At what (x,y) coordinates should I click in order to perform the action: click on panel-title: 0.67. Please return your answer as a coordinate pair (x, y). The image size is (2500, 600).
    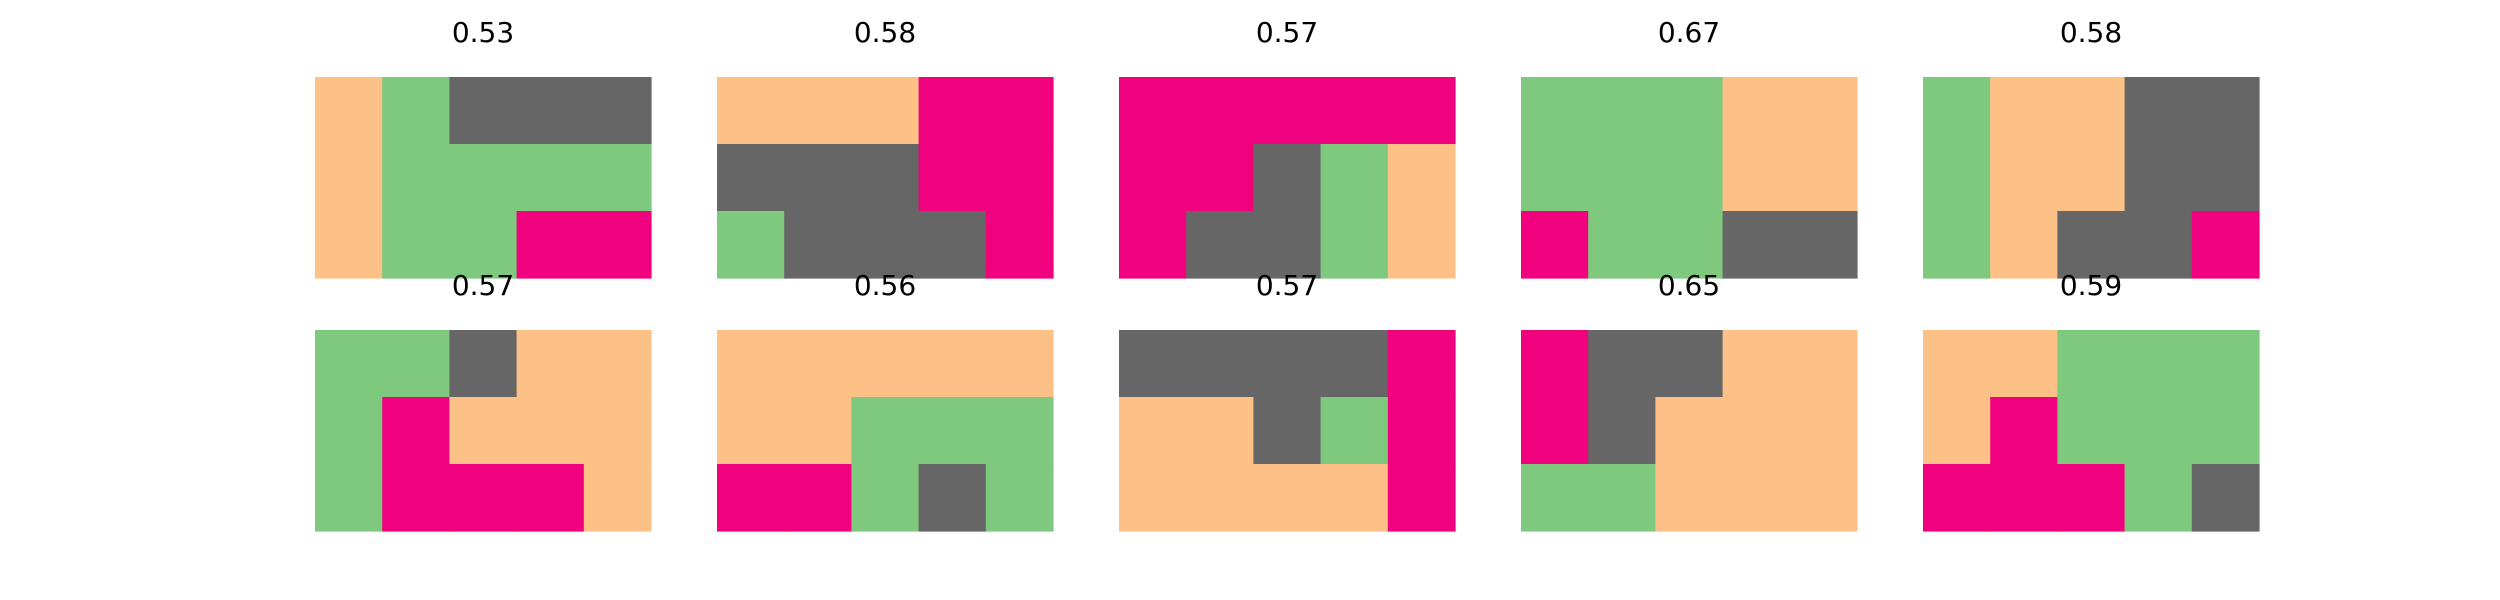
    Looking at the image, I should click on (1689, 32).